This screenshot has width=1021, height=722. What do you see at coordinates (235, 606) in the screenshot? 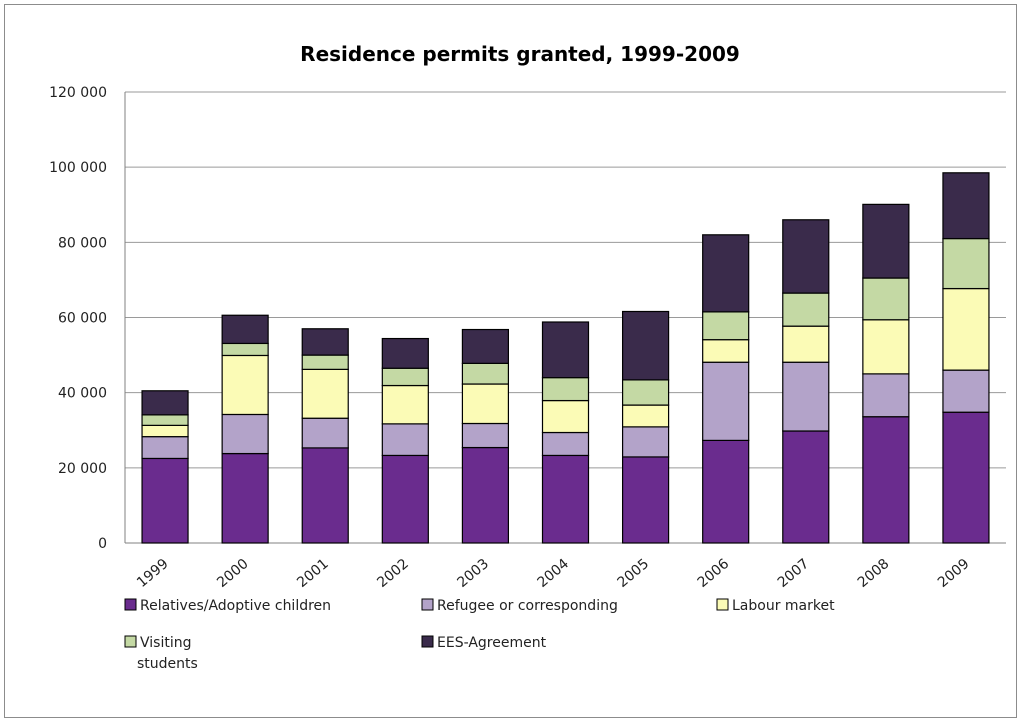
I see `legend-label: Relatives/Adoptive children` at bounding box center [235, 606].